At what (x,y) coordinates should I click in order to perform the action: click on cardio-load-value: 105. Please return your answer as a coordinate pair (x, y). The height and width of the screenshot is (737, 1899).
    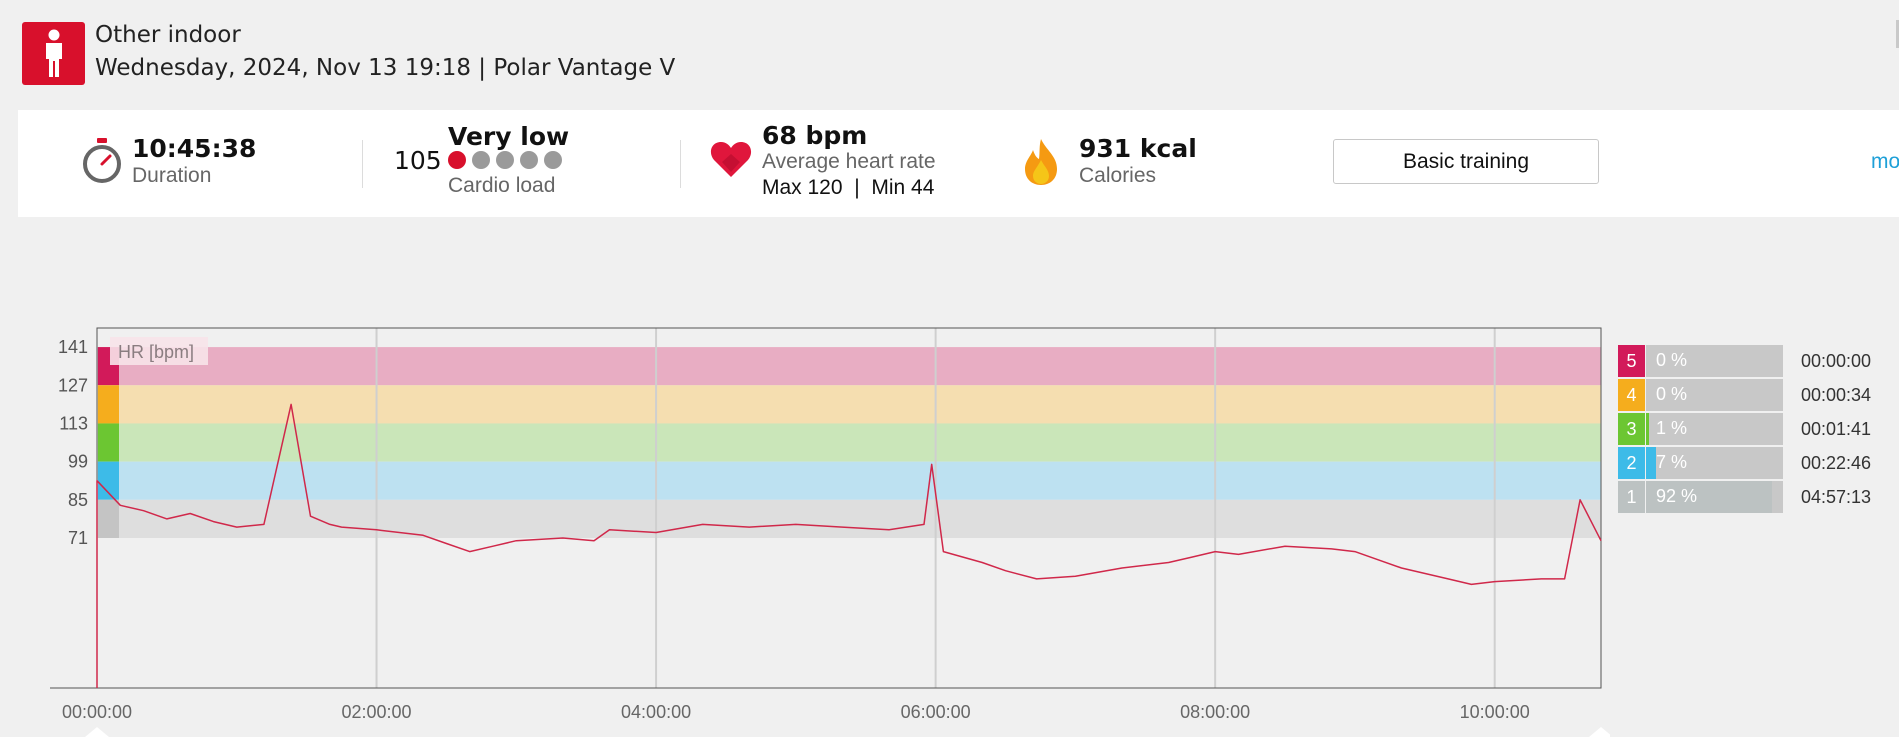
    Looking at the image, I should click on (418, 160).